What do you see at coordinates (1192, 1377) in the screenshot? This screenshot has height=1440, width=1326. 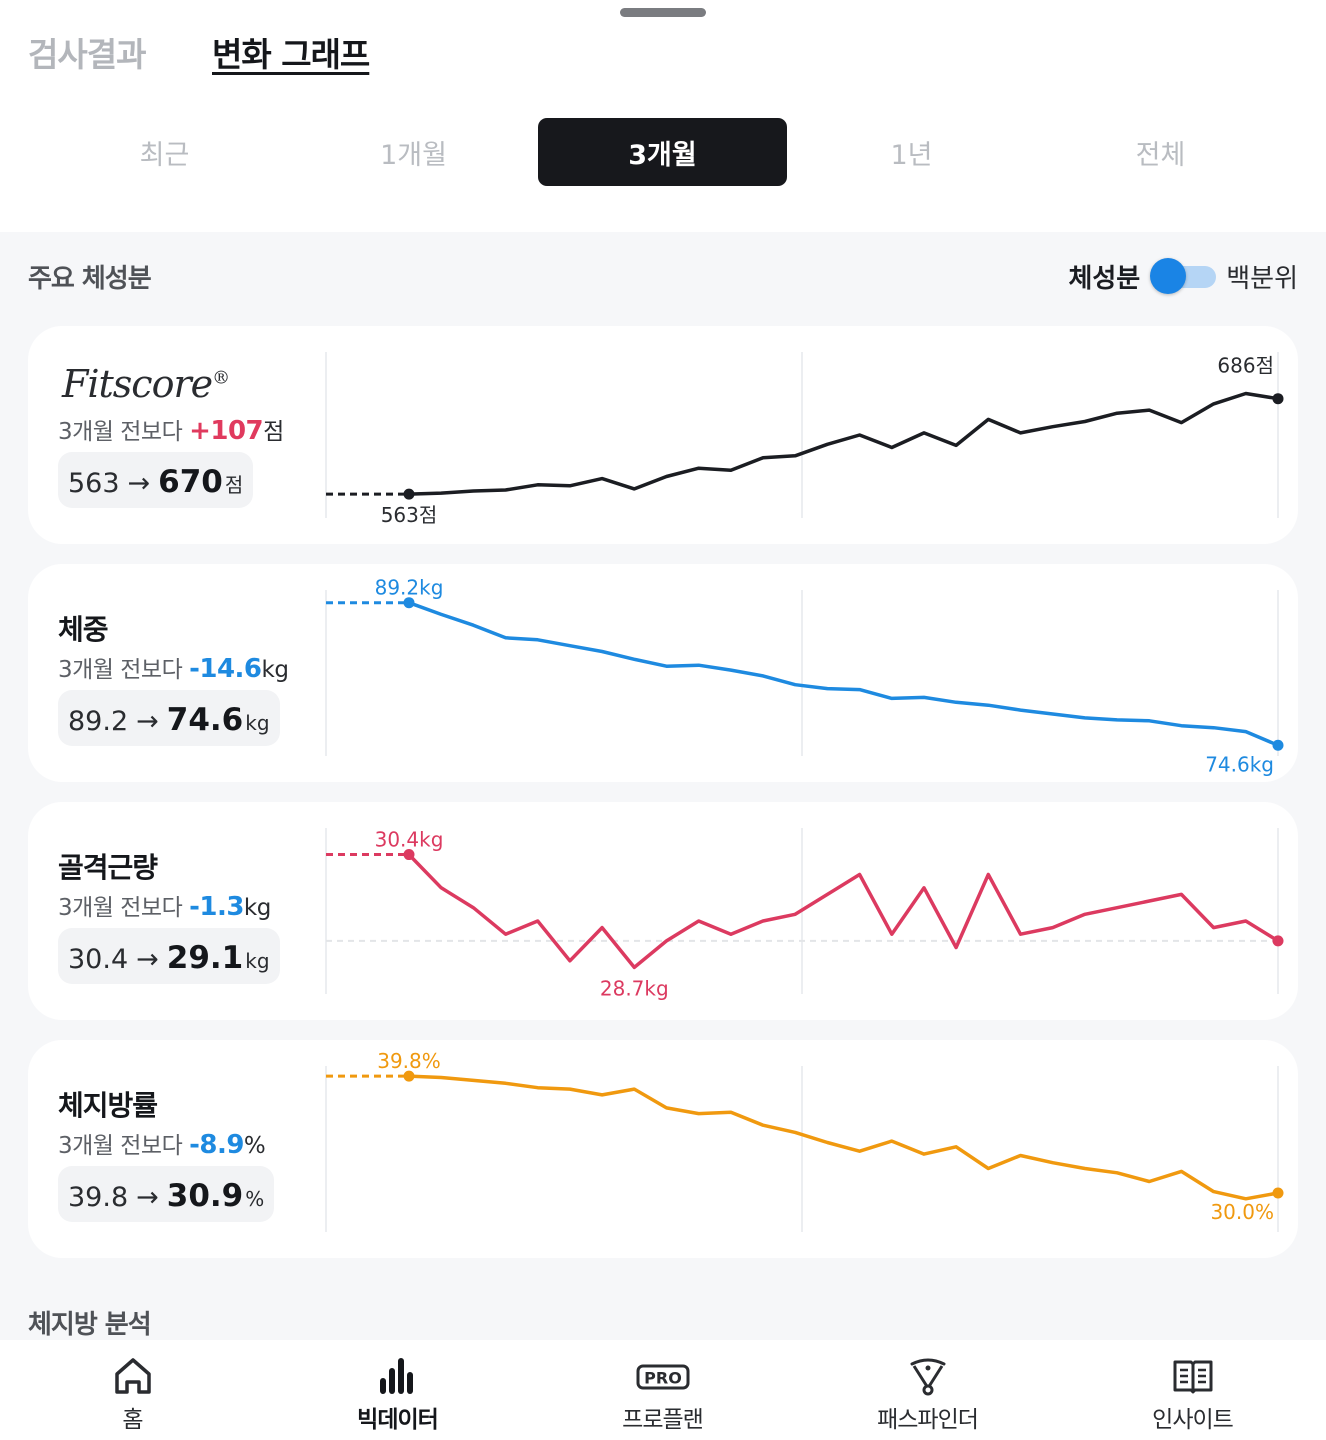 I see `book-icon` at bounding box center [1192, 1377].